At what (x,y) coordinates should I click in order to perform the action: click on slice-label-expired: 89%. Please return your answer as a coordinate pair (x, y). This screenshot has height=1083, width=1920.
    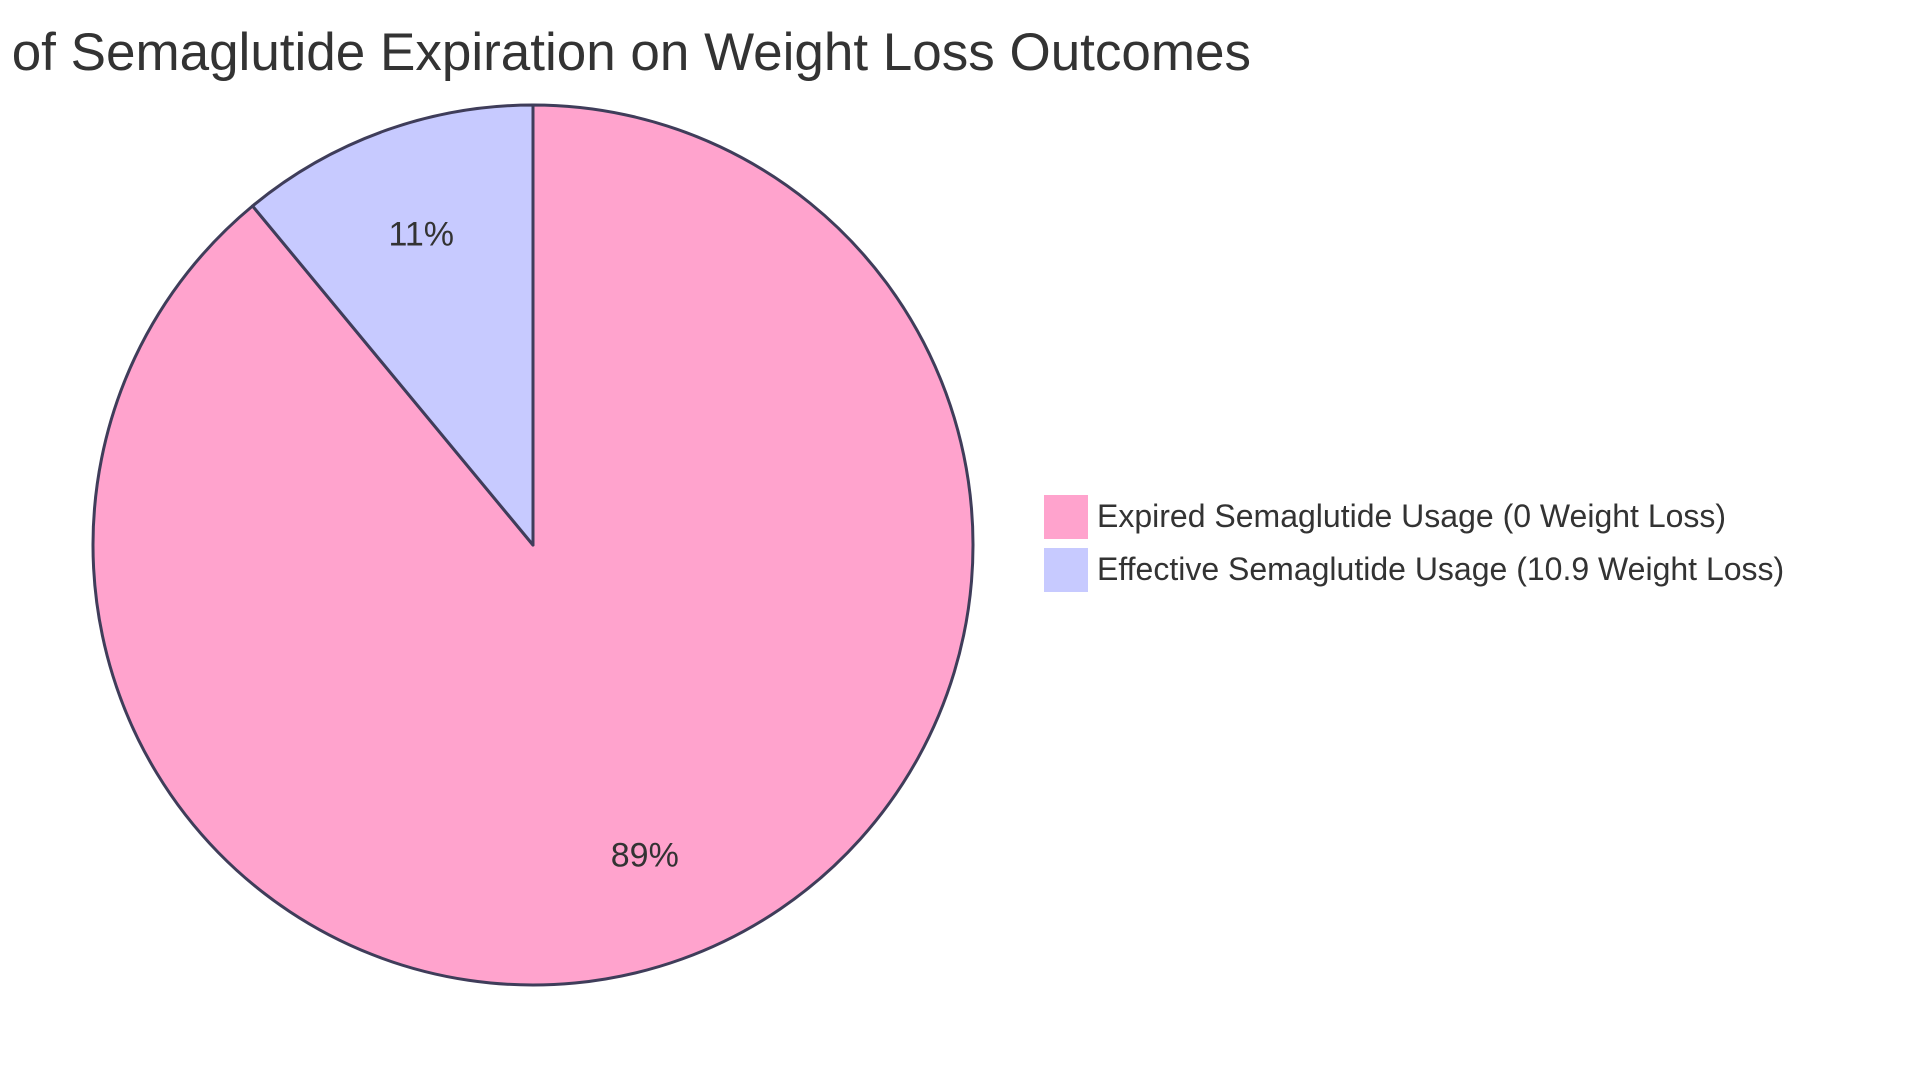
    Looking at the image, I should click on (645, 855).